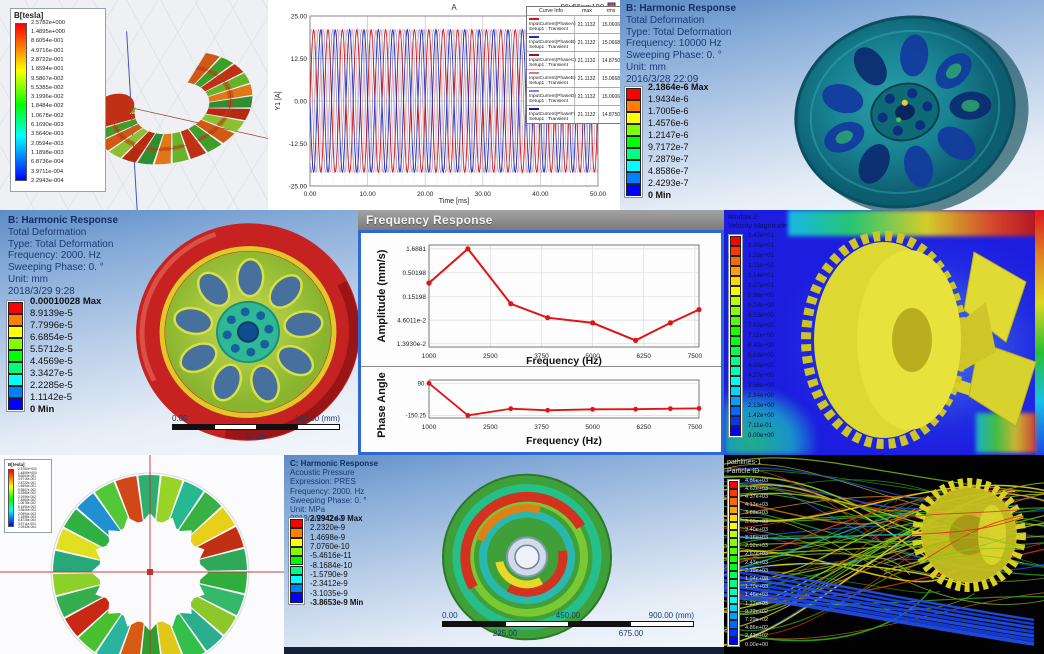 The height and width of the screenshot is (654, 1044). What do you see at coordinates (336, 519) in the screenshot?
I see `colorbar-value: 2.9942e-9 Max` at bounding box center [336, 519].